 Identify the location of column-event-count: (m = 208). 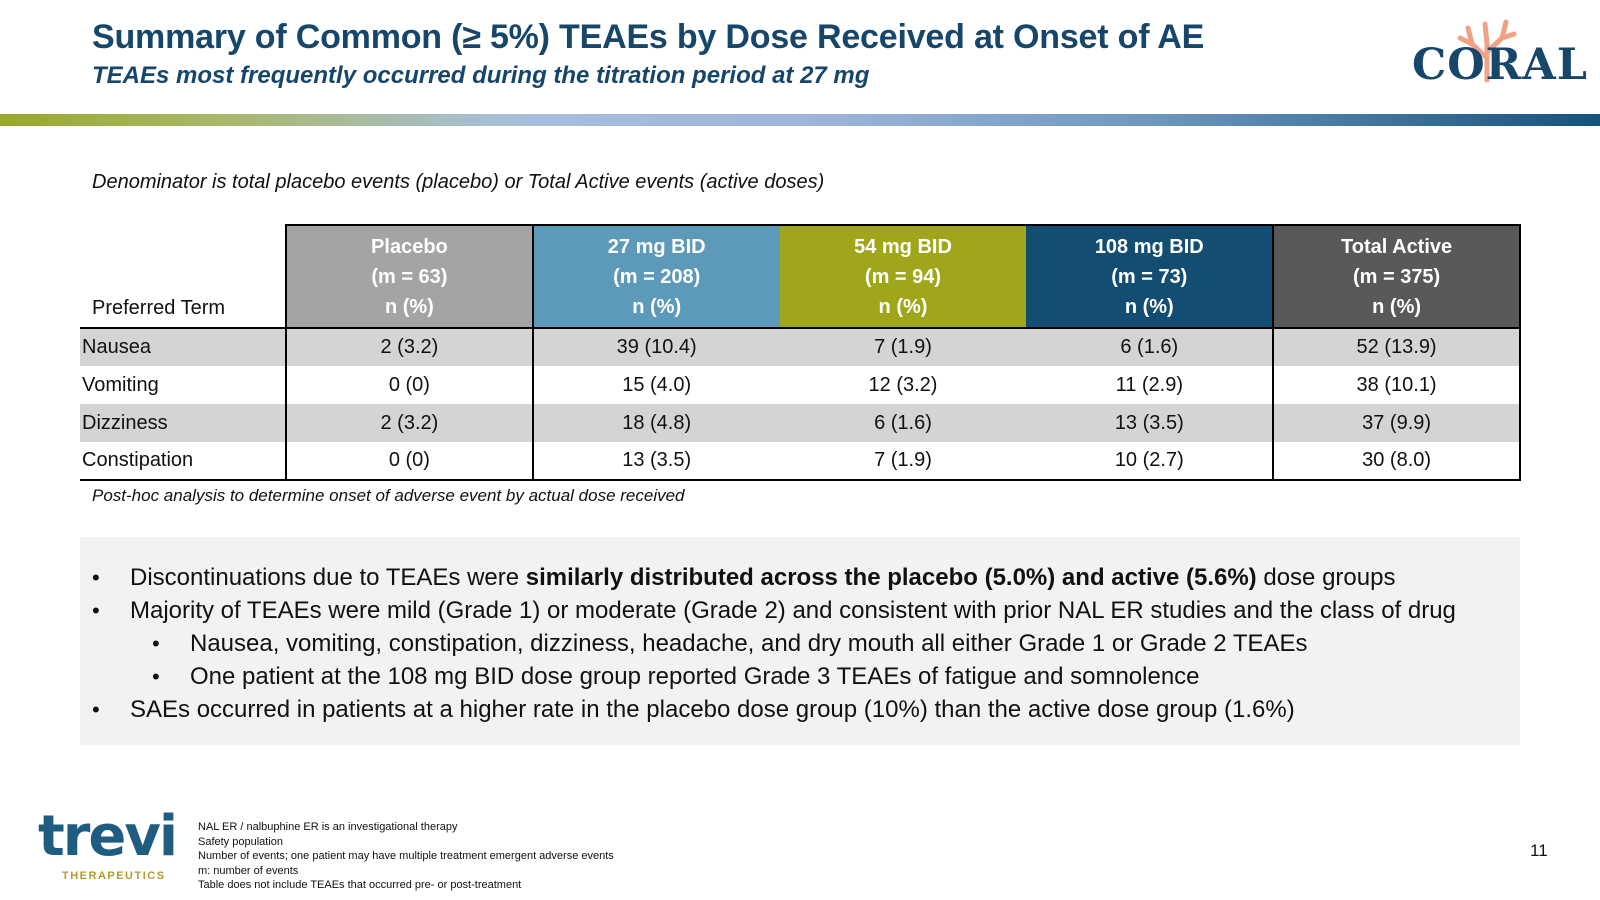
(657, 276).